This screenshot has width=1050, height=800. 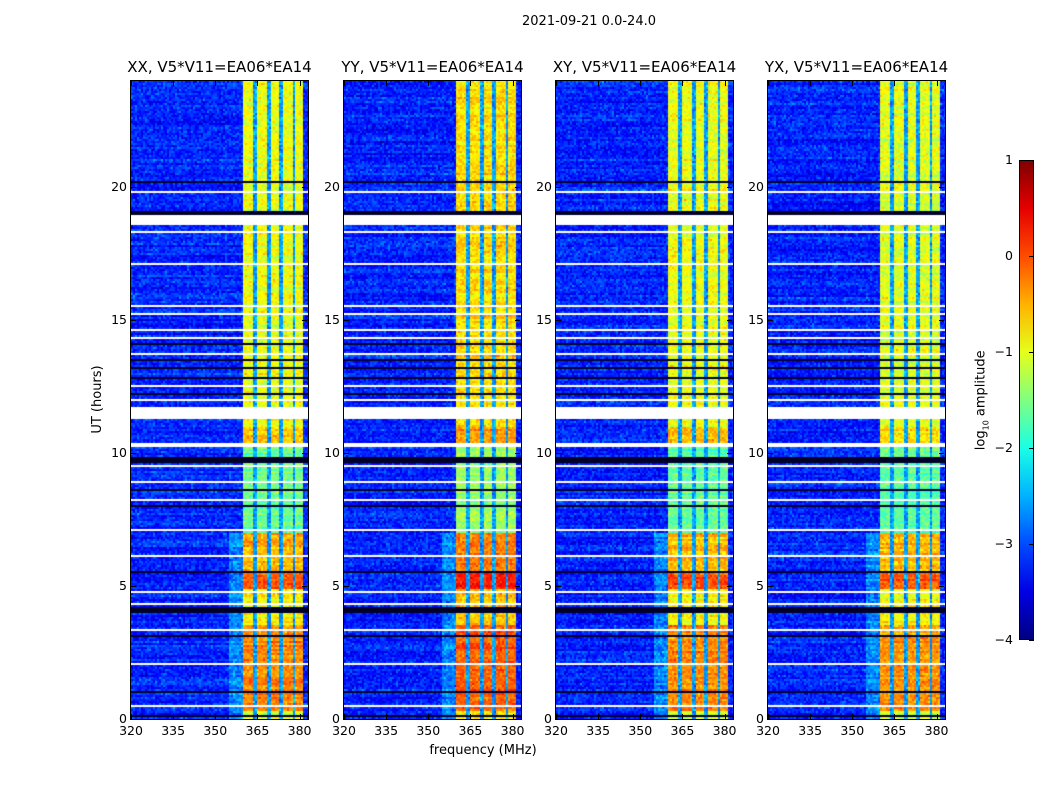 I want to click on heatmap-yx, so click(x=856, y=400).